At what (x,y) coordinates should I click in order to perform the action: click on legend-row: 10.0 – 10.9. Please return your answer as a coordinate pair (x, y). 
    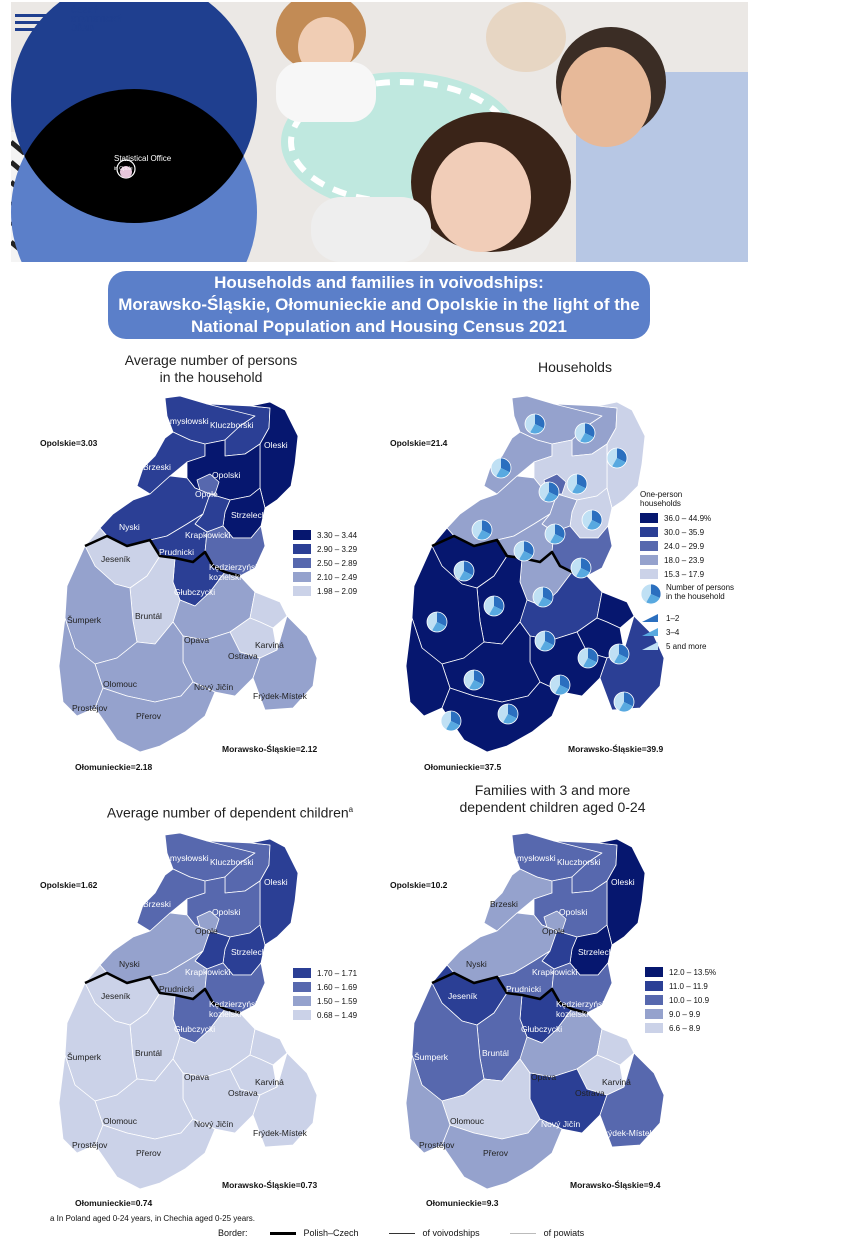
    Looking at the image, I should click on (680, 1000).